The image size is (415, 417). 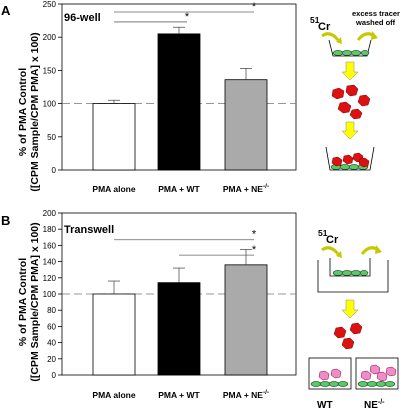 I want to click on note-line1-a: excess tracer, so click(x=376, y=13).